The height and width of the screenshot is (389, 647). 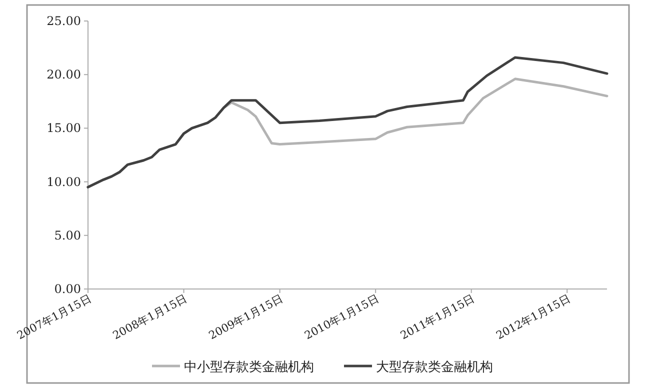 What do you see at coordinates (63, 21) in the screenshot?
I see `y-tick-label: 25.00` at bounding box center [63, 21].